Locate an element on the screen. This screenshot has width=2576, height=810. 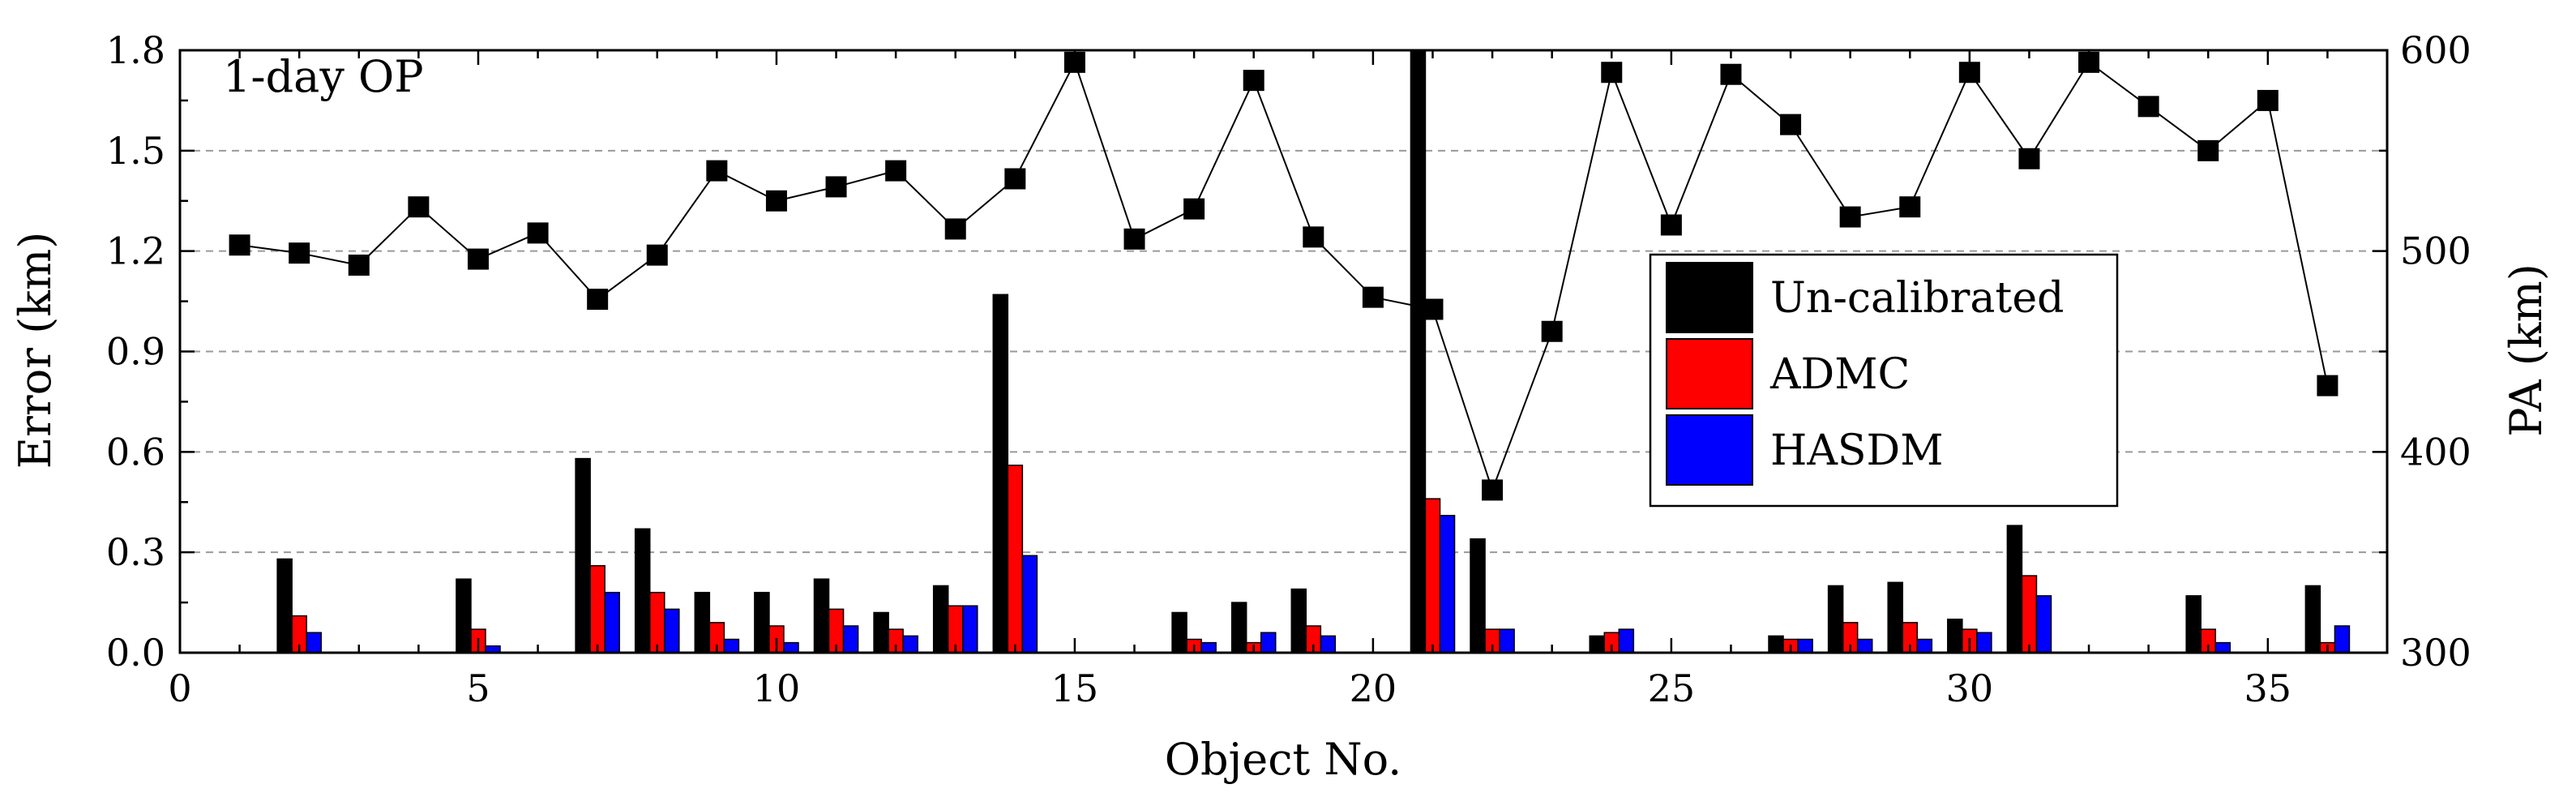
chart-annotation: 1-day OP is located at coordinates (323, 77).